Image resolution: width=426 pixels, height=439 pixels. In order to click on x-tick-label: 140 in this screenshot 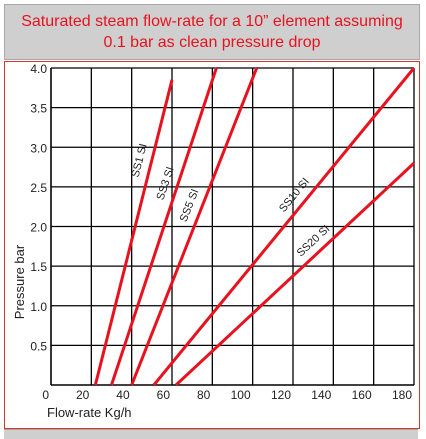, I will do `click(321, 395)`.